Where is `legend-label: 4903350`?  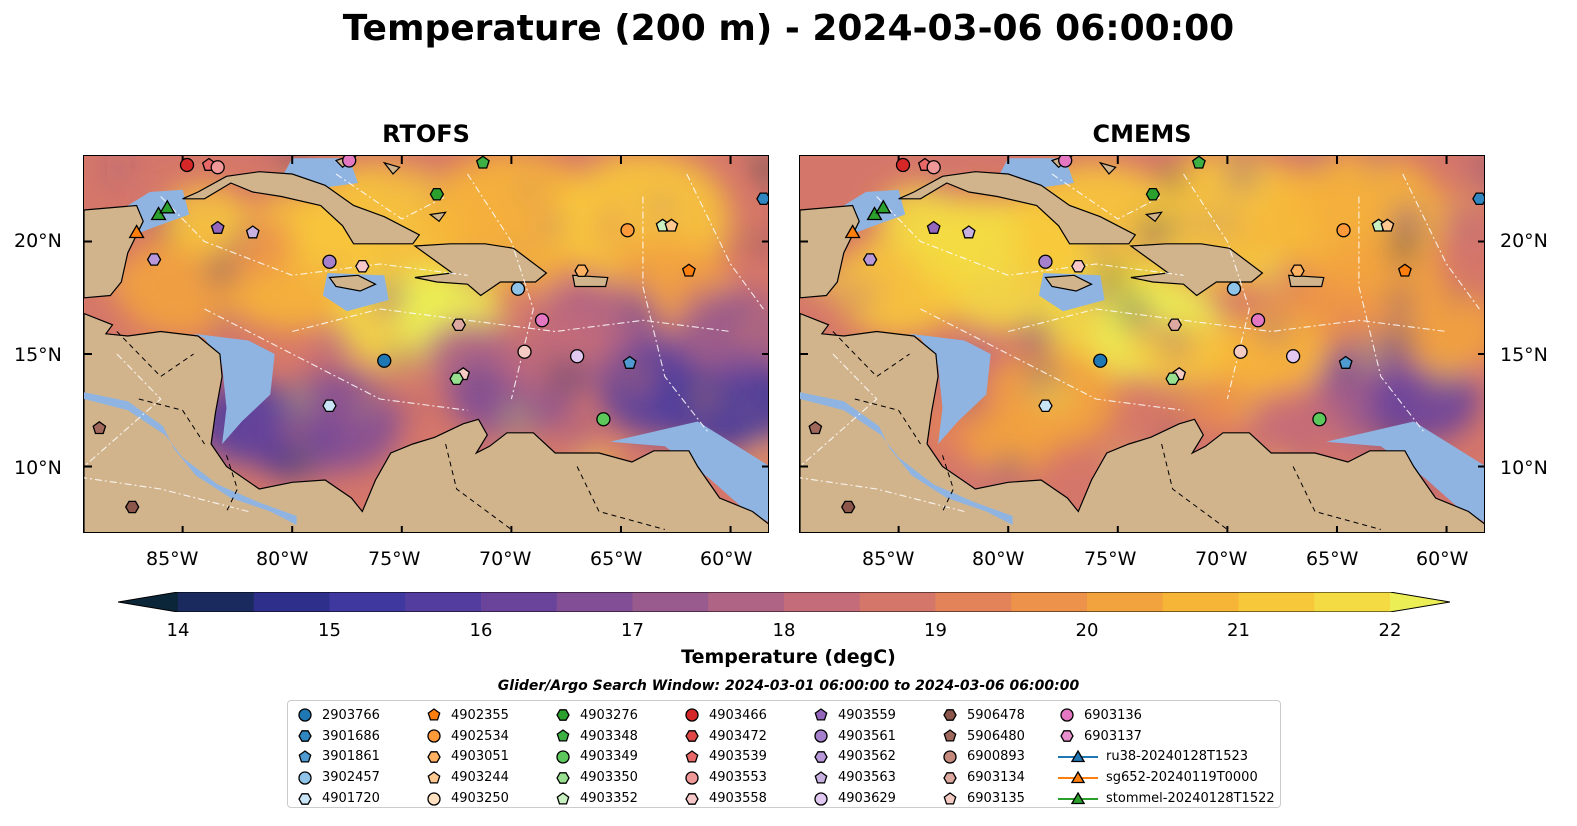
legend-label: 4903350 is located at coordinates (609, 778).